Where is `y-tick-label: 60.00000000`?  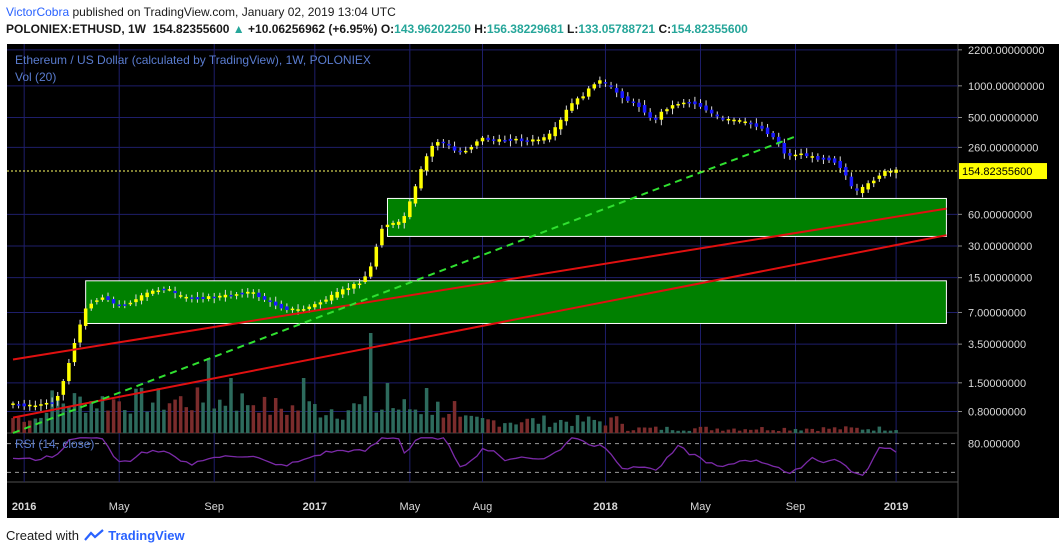
y-tick-label: 60.00000000 is located at coordinates (1000, 215).